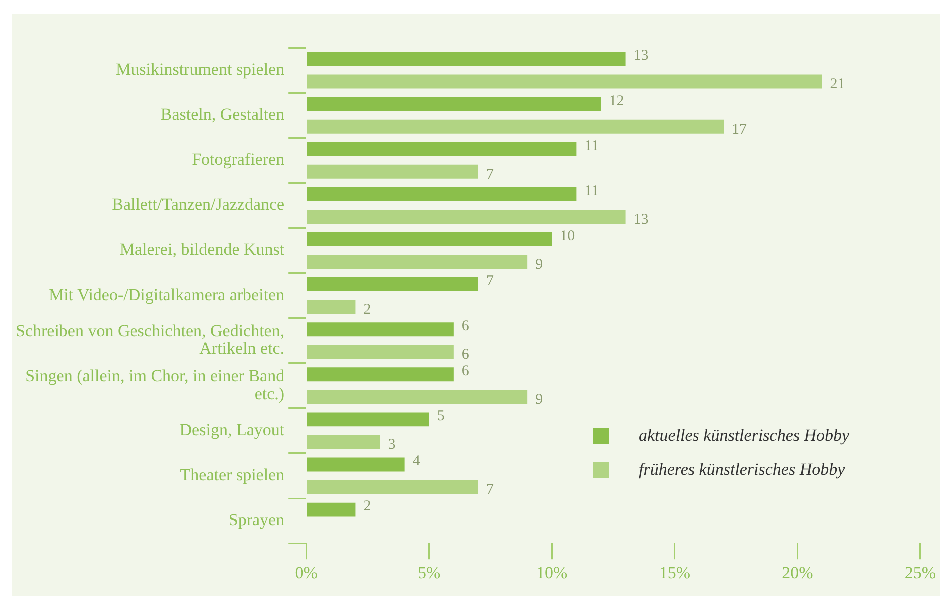 The height and width of the screenshot is (606, 949). Describe the element at coordinates (202, 250) in the screenshot. I see `y-tick-label: Malerei, bildende Kunst` at that location.